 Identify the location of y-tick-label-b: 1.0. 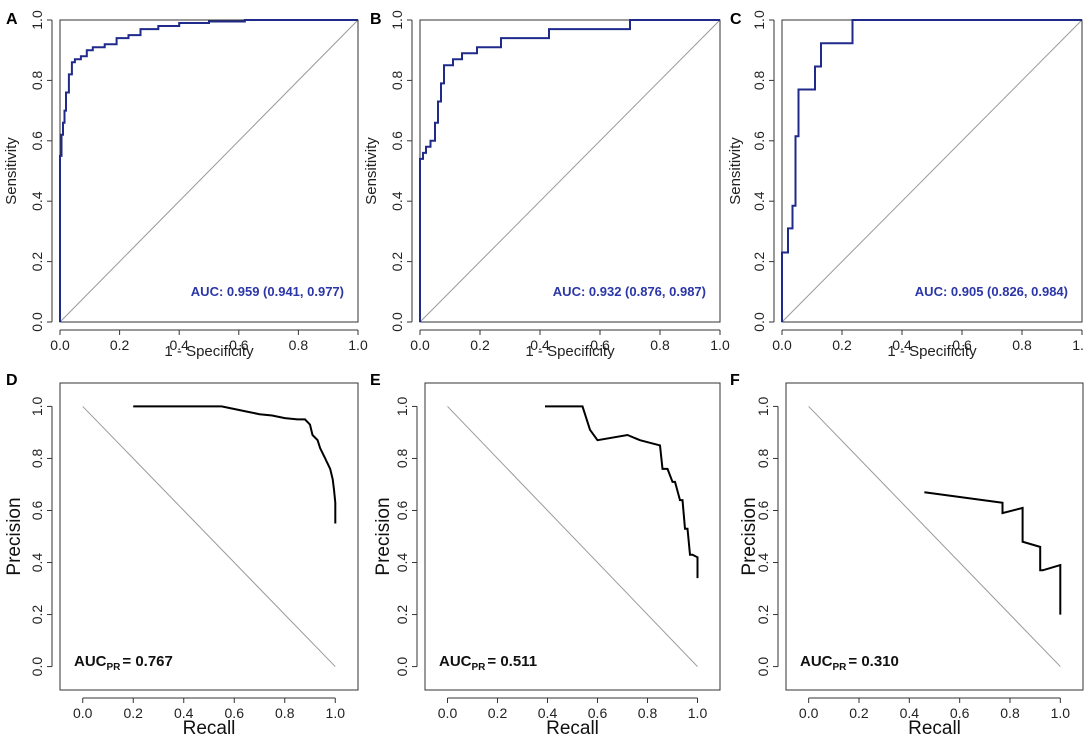
(397, 20).